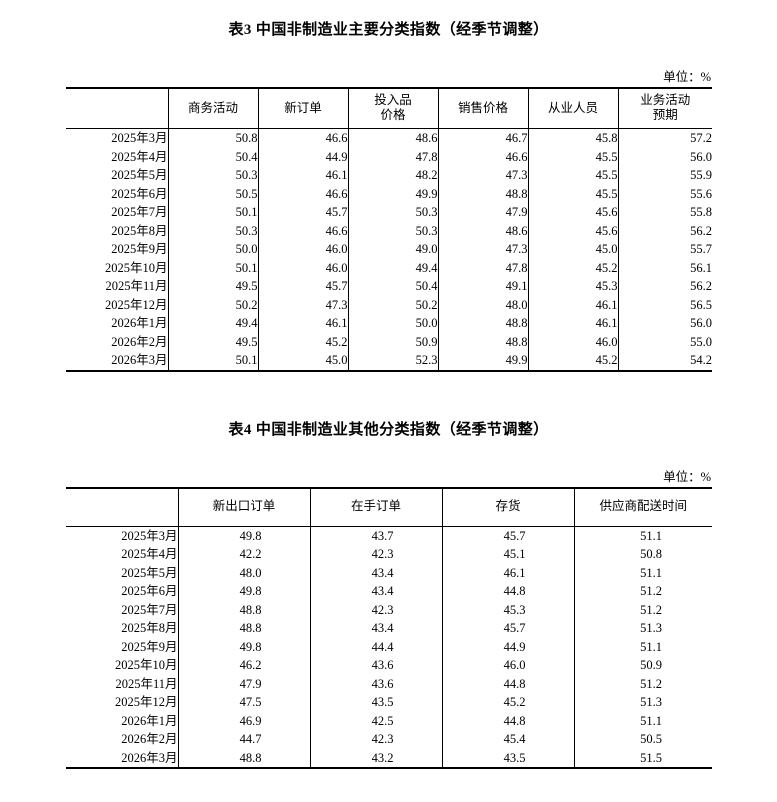 The image size is (777, 802). Describe the element at coordinates (244, 506) in the screenshot. I see `column-header-line: 新出口订单` at that location.